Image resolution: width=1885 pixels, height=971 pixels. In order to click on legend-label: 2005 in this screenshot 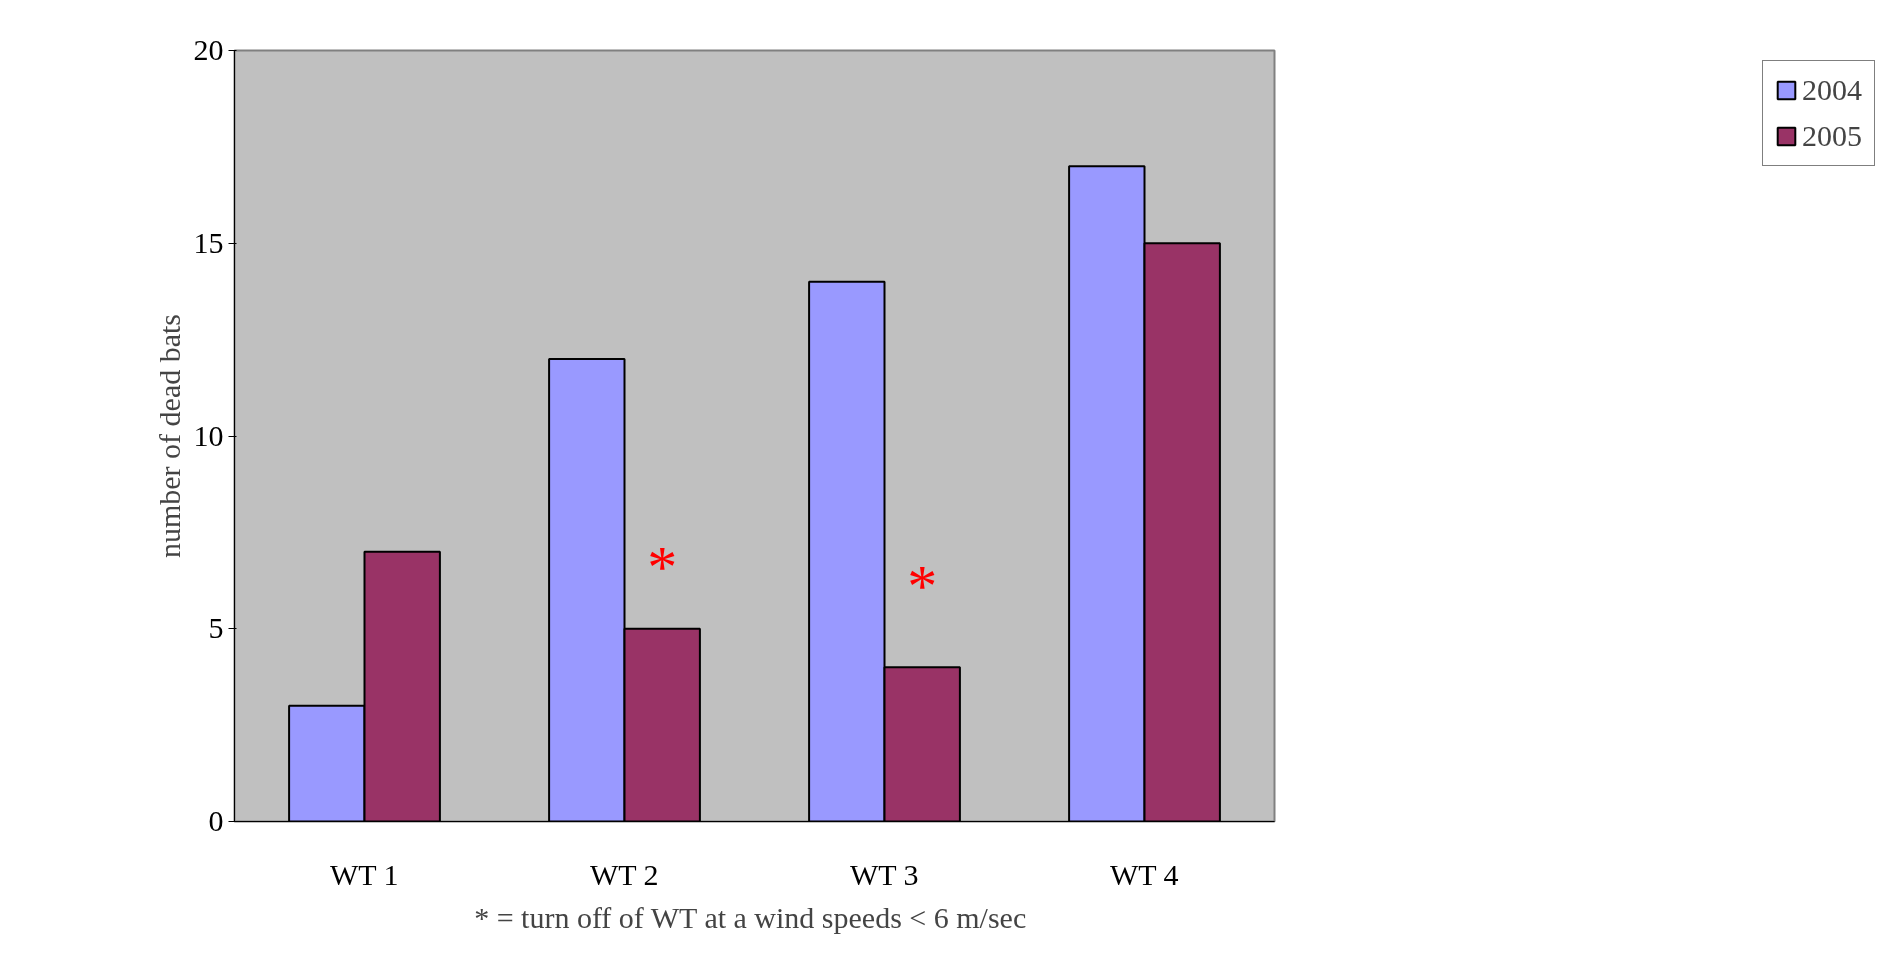, I will do `click(1832, 136)`.